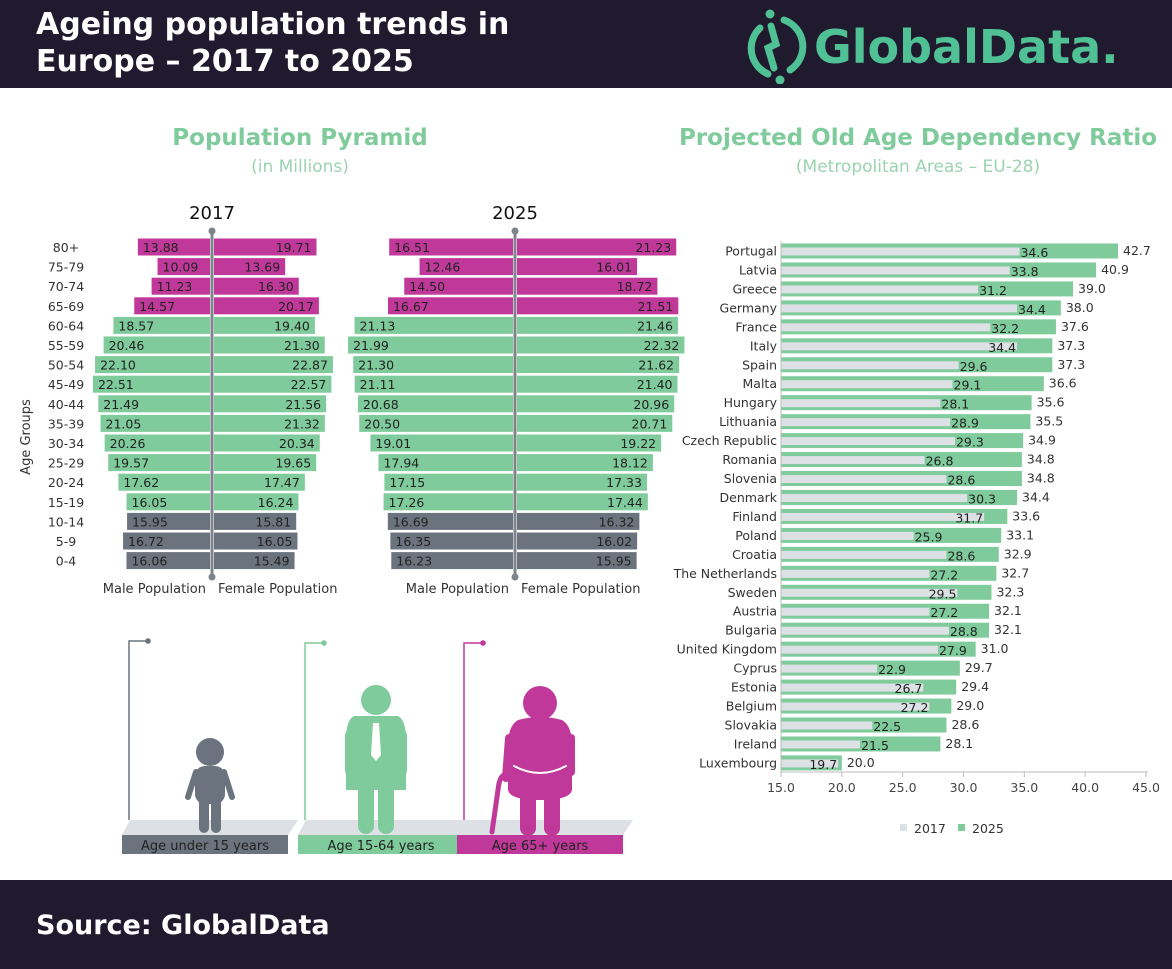  What do you see at coordinates (121, 404) in the screenshot?
I see `male-value-label: 21.49` at bounding box center [121, 404].